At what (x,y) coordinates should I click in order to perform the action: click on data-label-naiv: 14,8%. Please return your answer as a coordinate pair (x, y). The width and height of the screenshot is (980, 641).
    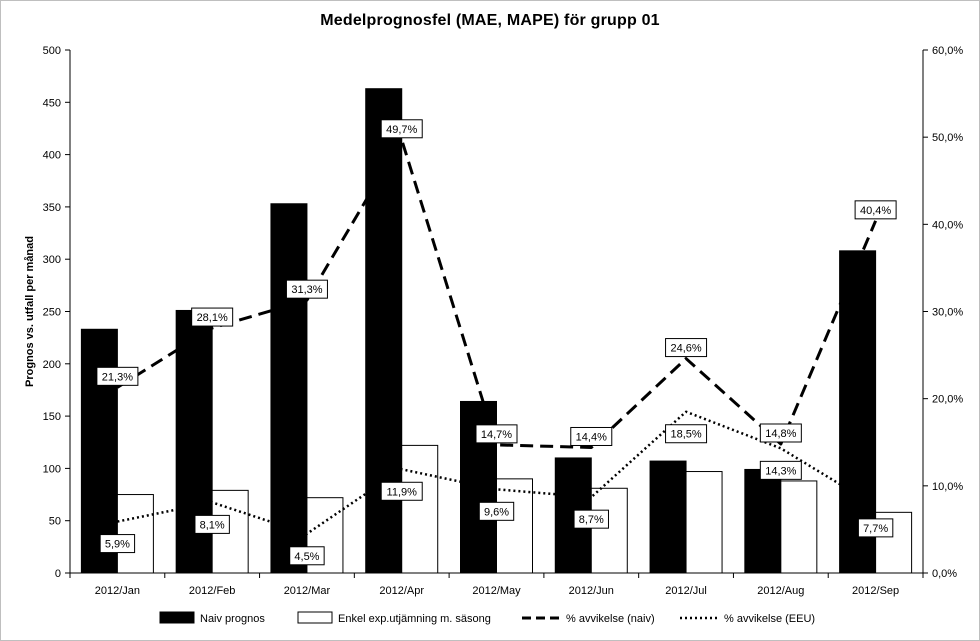
    Looking at the image, I should click on (780, 434).